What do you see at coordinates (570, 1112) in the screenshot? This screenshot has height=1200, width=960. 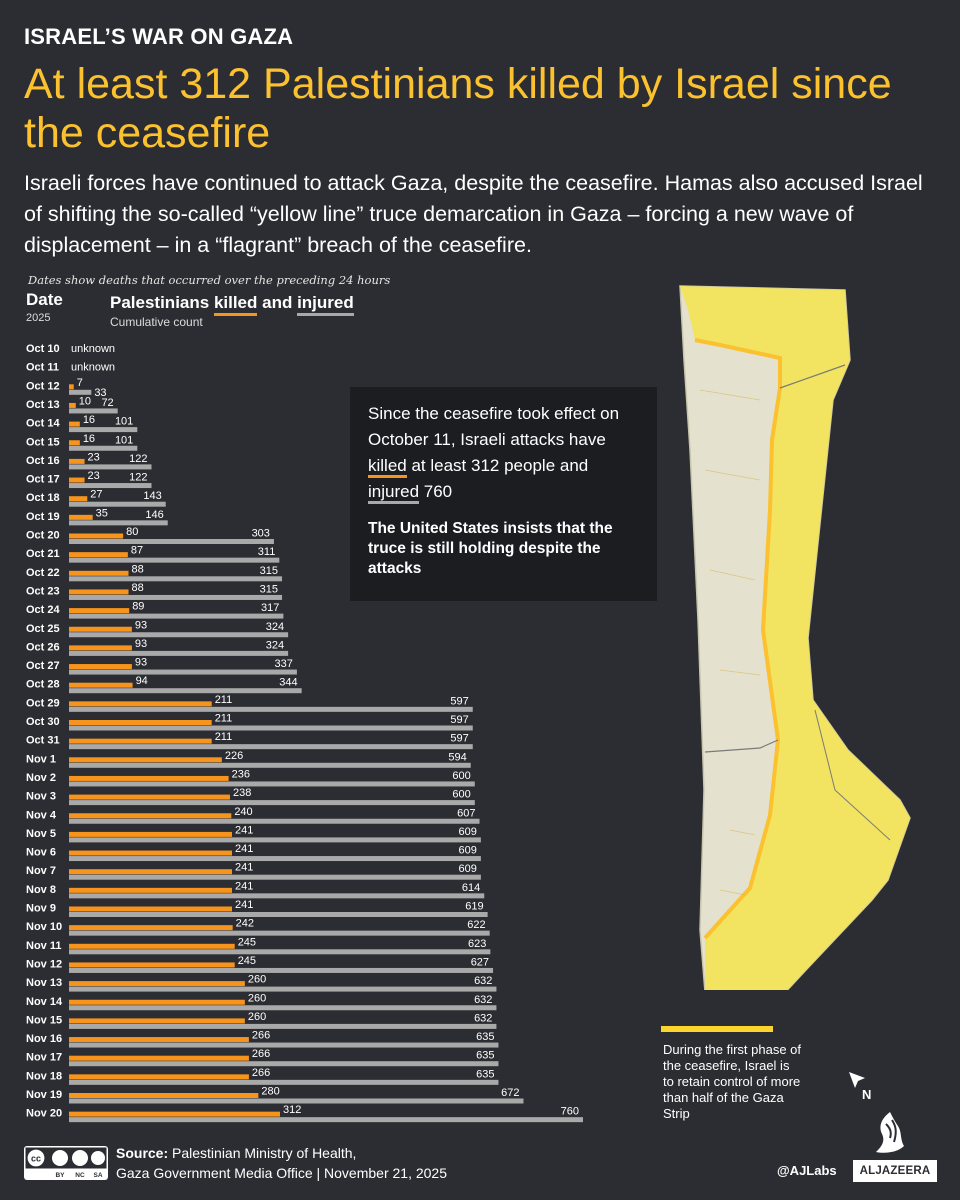 I see `injured-value-label: 760` at bounding box center [570, 1112].